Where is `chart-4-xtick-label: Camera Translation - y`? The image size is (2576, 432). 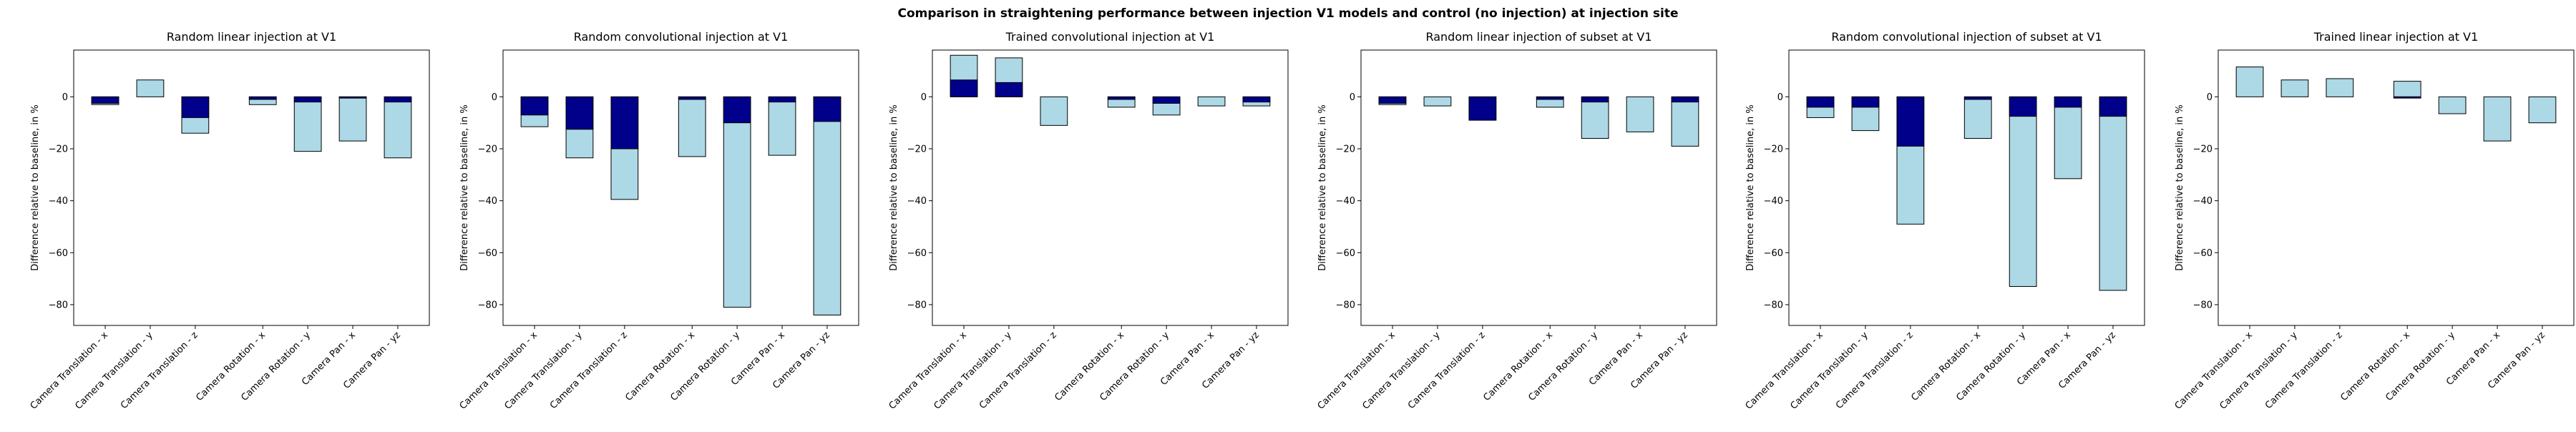 chart-4-xtick-label: Camera Translation - y is located at coordinates (1401, 371).